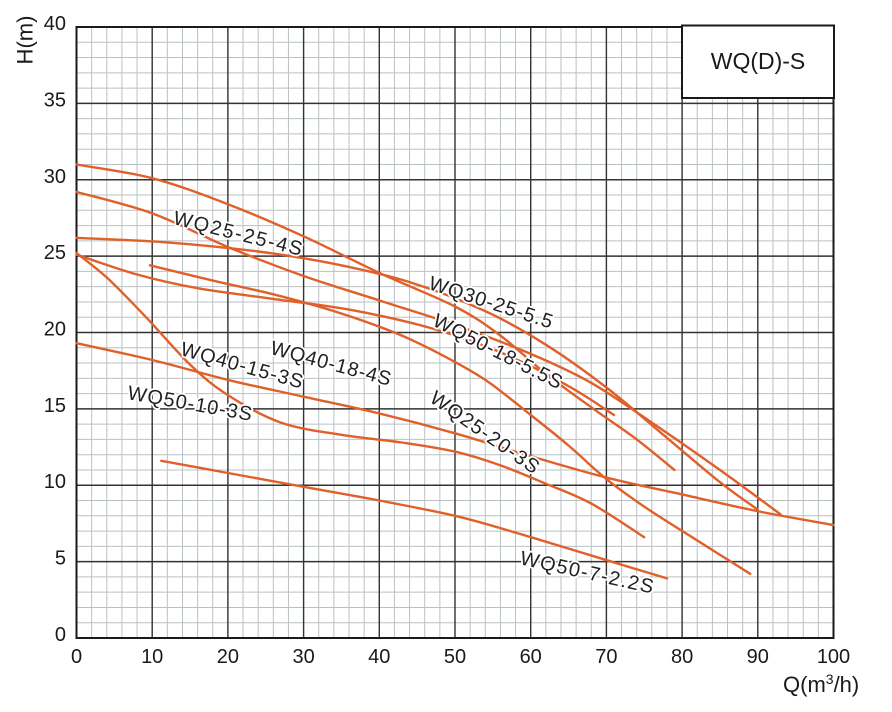  I want to click on svg-text: 60, so click(531, 657).